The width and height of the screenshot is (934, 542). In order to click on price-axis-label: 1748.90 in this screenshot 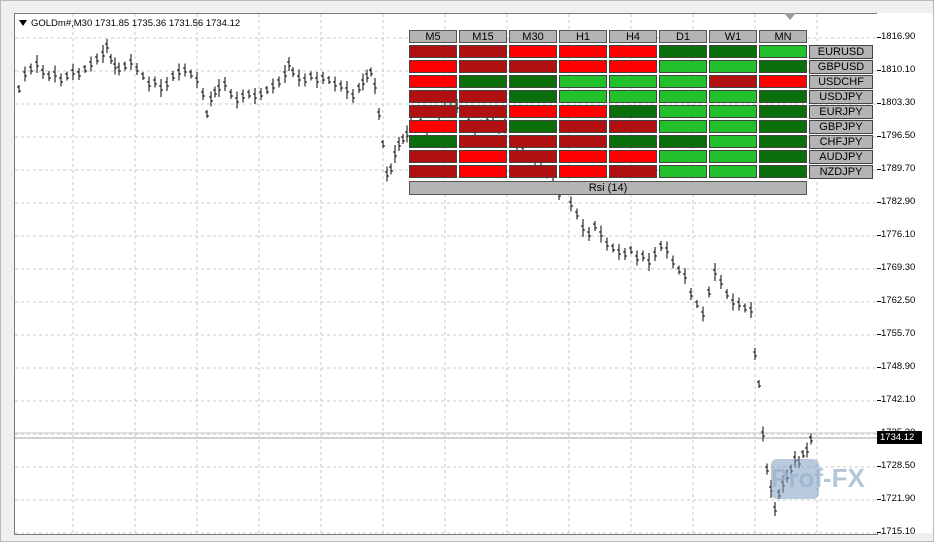, I will do `click(898, 366)`.